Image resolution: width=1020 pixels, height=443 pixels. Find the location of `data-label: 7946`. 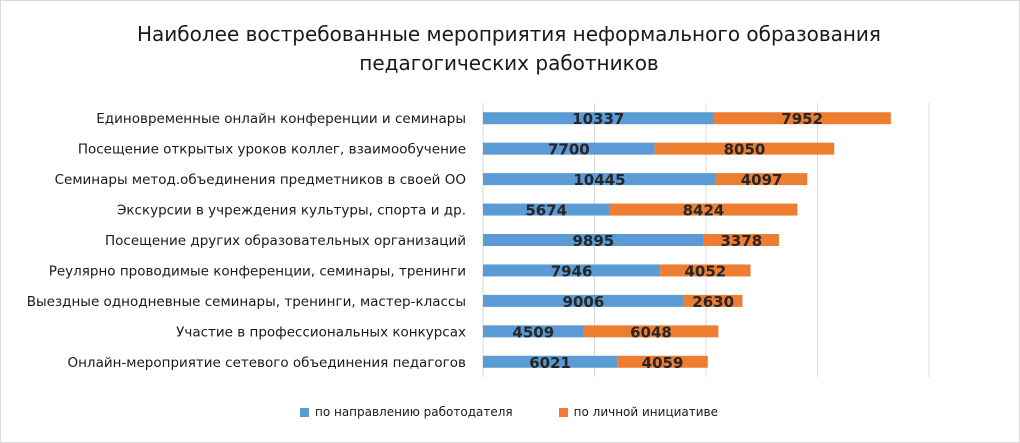

data-label: 7946 is located at coordinates (572, 271).